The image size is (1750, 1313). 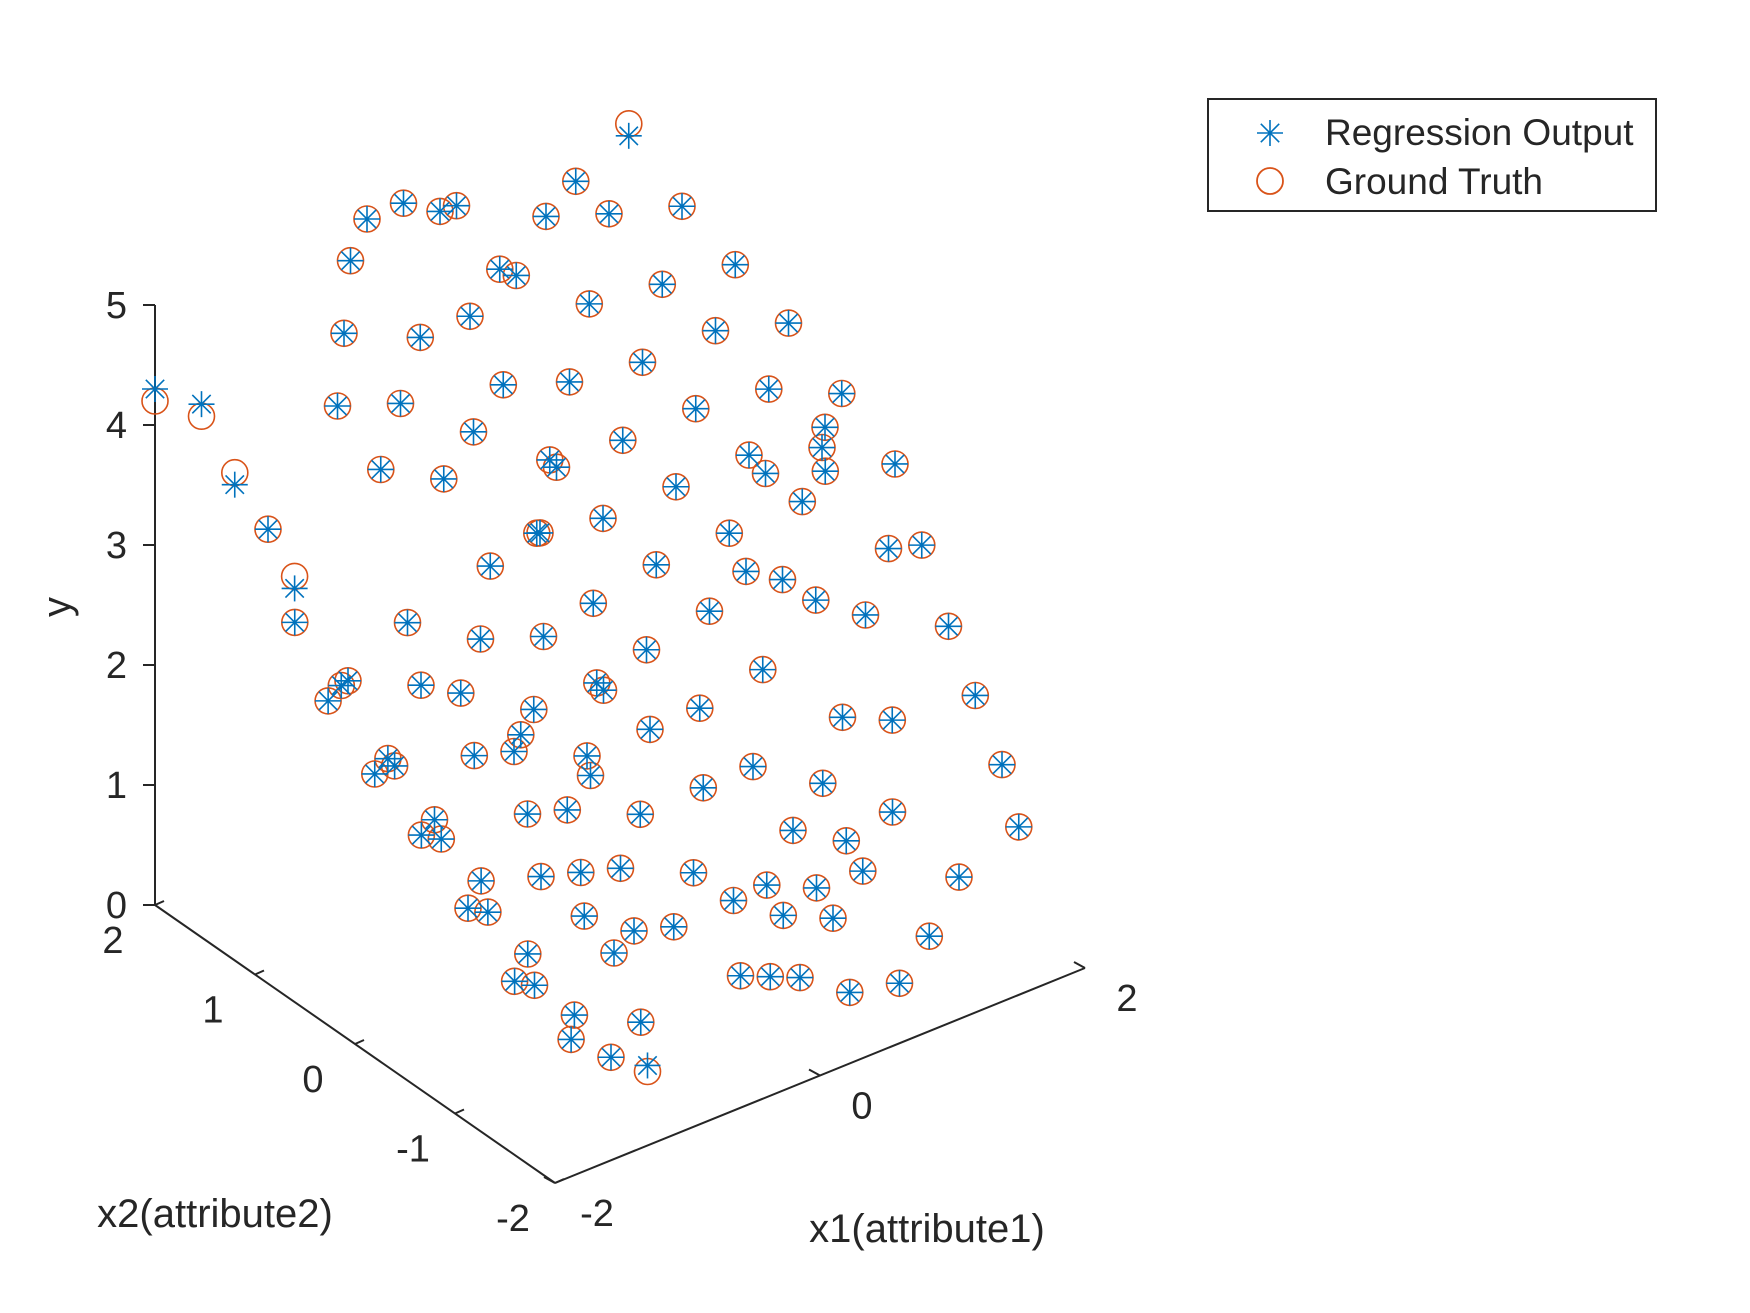 I want to click on legend-marker-regression-output, so click(x=1270, y=133).